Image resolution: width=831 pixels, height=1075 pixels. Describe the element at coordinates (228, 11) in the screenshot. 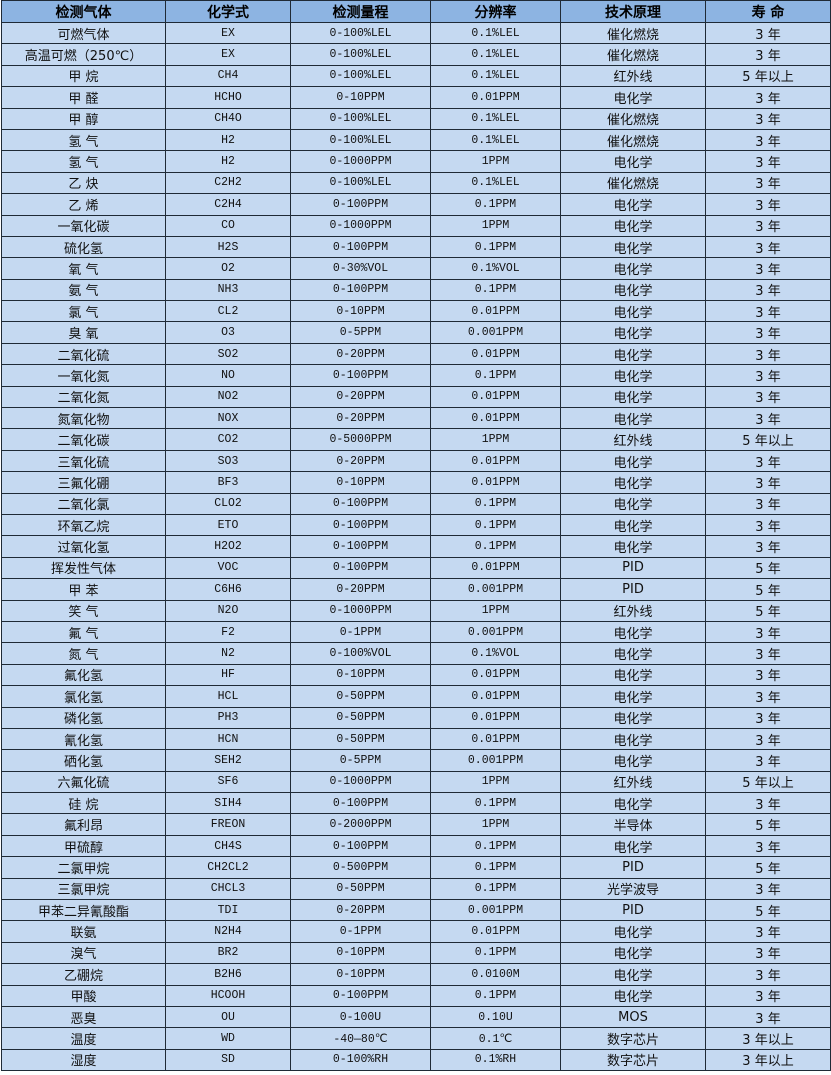

I see `header-formula: 化学式` at that location.